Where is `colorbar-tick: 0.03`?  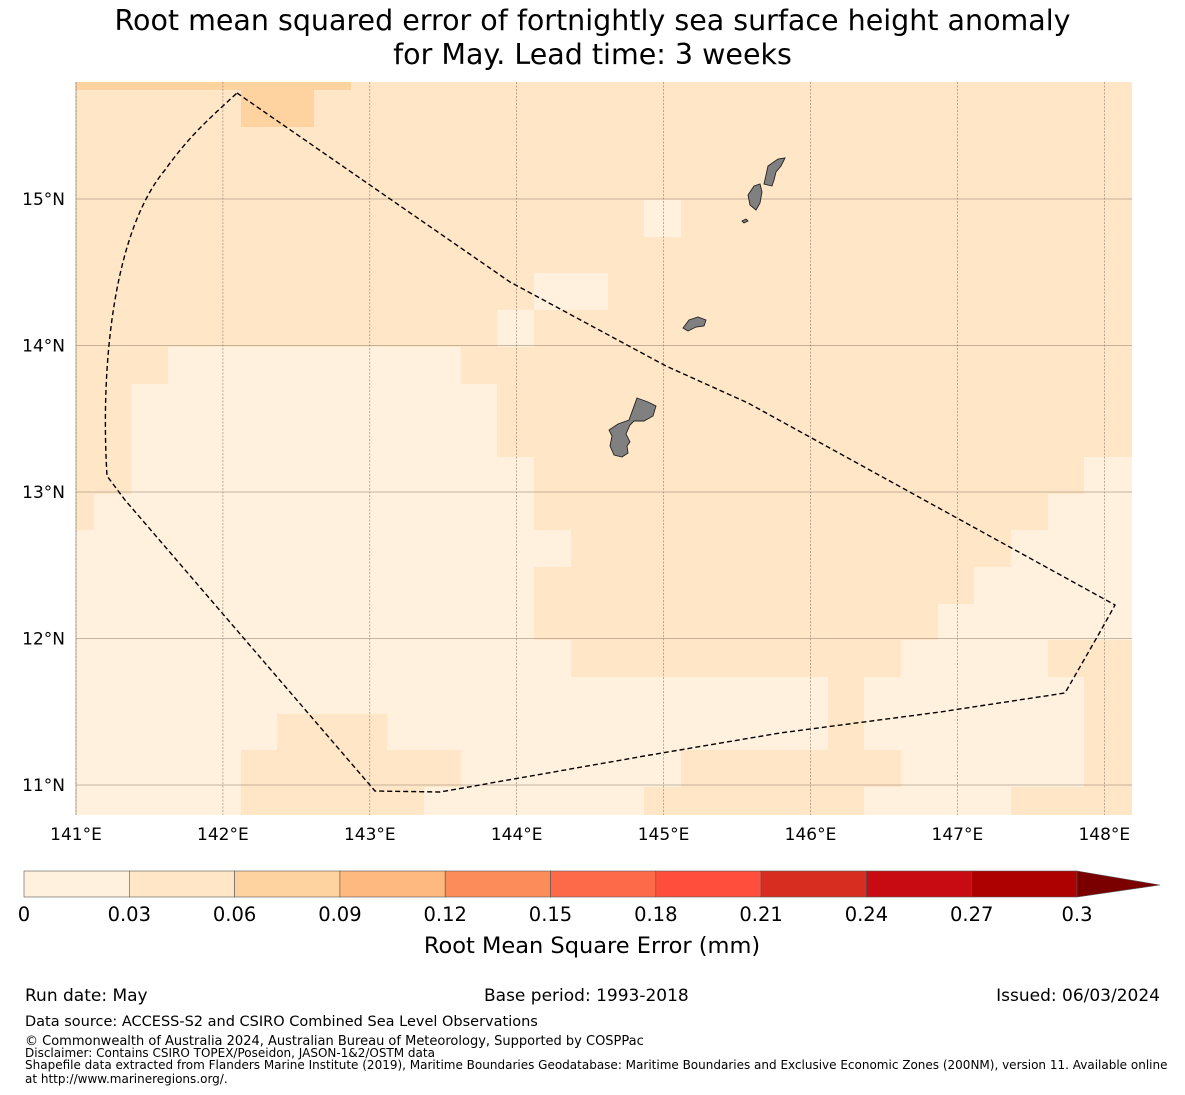 colorbar-tick: 0.03 is located at coordinates (129, 914).